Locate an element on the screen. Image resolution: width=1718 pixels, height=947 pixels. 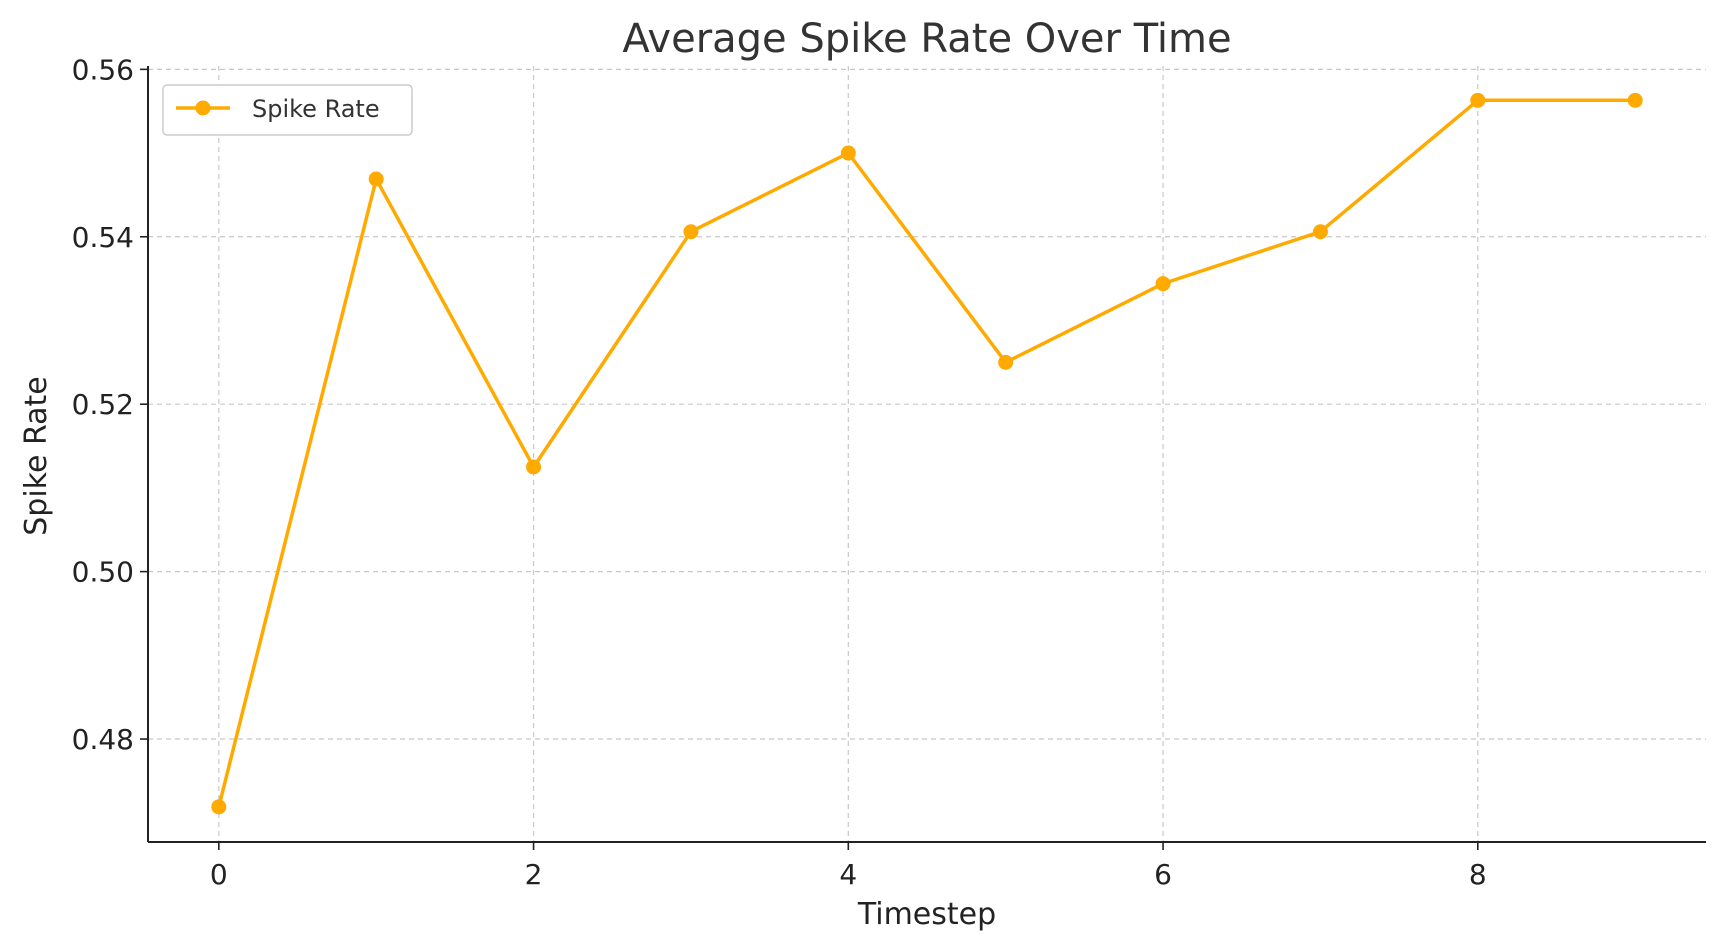
legend-label-spike-rate: Spike Rate is located at coordinates (316, 109).